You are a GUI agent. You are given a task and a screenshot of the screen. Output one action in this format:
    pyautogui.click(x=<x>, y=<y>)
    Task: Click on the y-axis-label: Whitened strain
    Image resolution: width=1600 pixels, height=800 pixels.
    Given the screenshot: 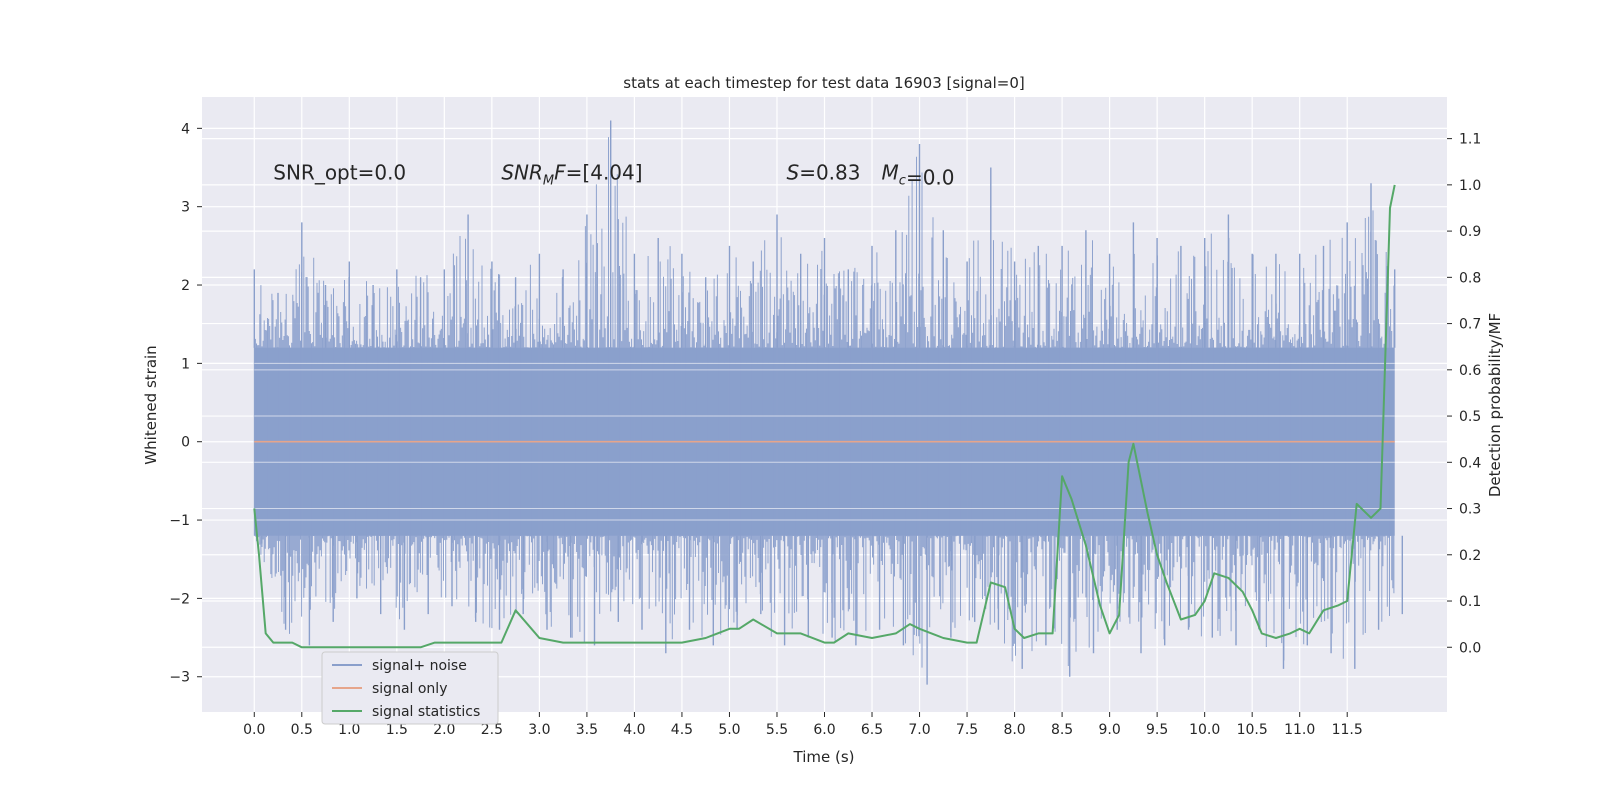 What is the action you would take?
    pyautogui.click(x=151, y=404)
    